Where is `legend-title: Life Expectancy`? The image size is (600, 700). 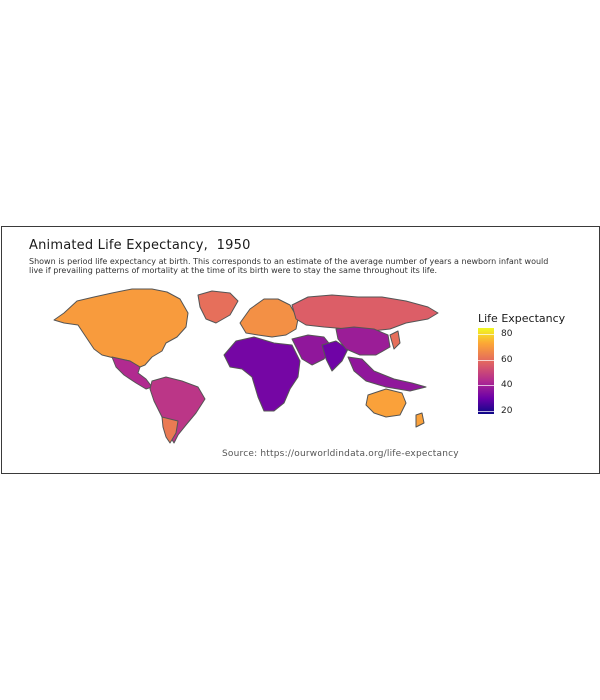 legend-title: Life Expectancy is located at coordinates (522, 318).